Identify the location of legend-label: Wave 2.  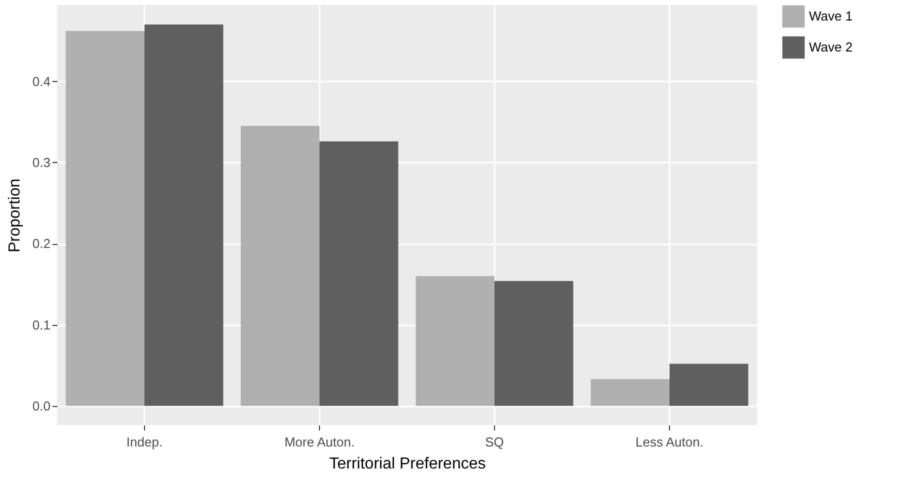
(831, 47).